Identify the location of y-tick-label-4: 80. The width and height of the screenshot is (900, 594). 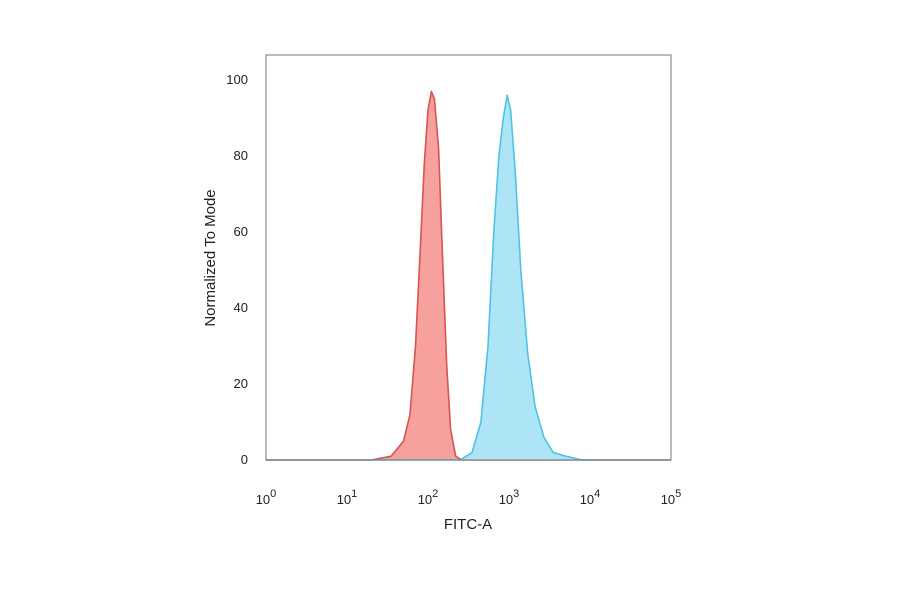
(241, 155).